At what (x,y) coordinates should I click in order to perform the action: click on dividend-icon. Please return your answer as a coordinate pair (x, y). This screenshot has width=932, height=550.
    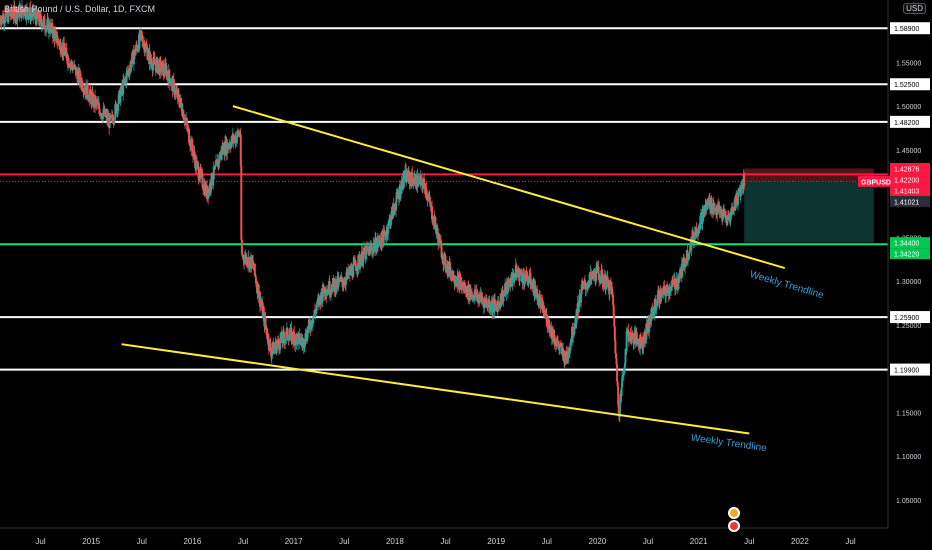
    Looking at the image, I should click on (734, 526).